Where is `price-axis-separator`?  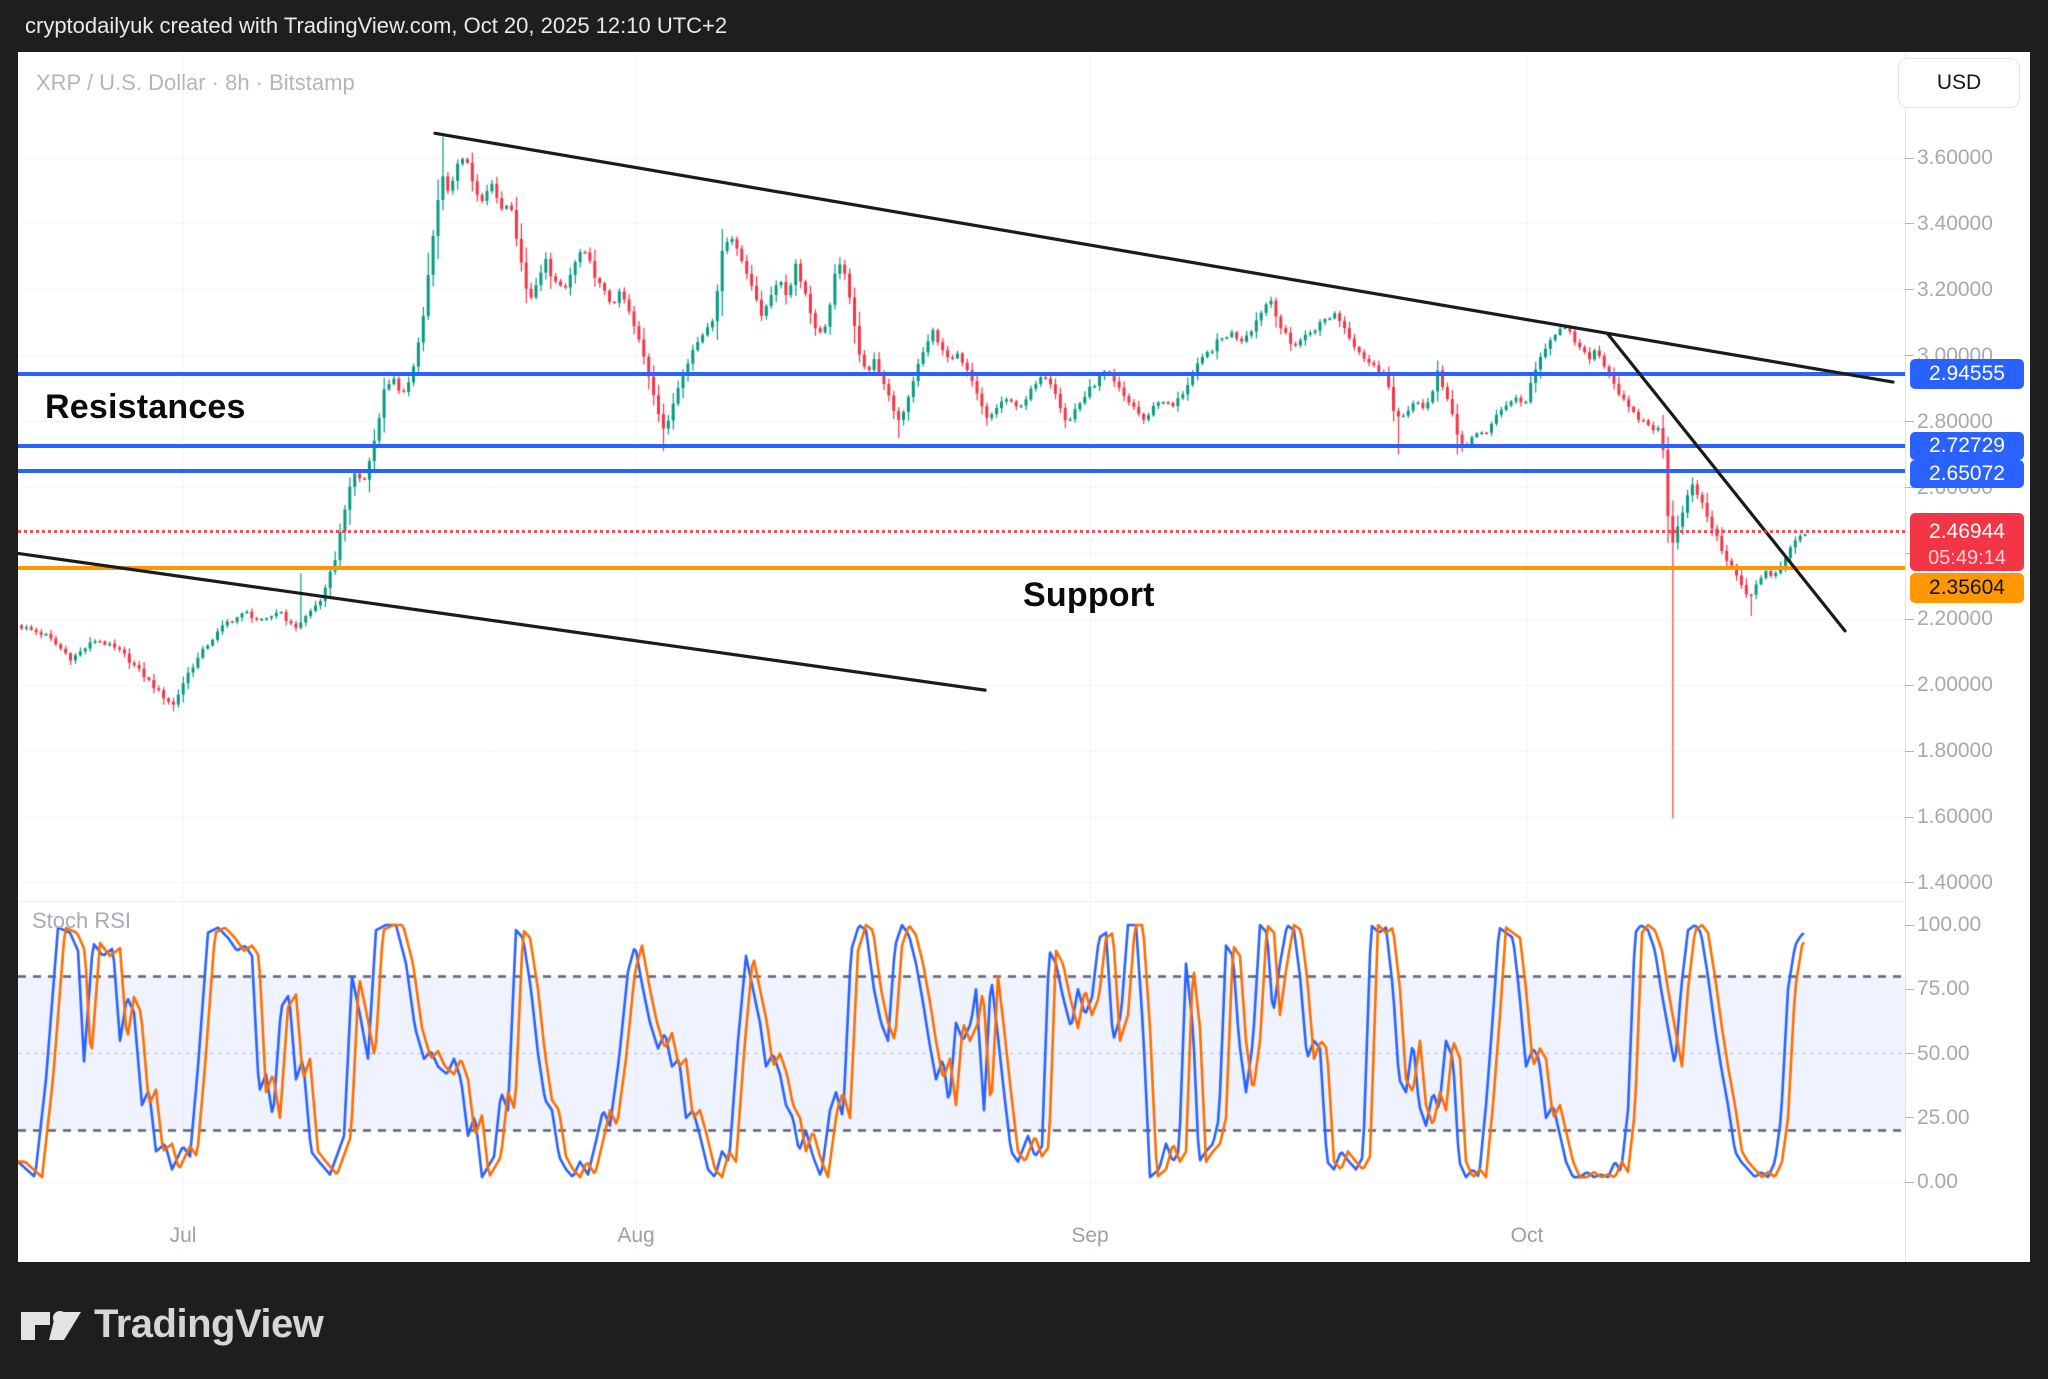
price-axis-separator is located at coordinates (1905, 657).